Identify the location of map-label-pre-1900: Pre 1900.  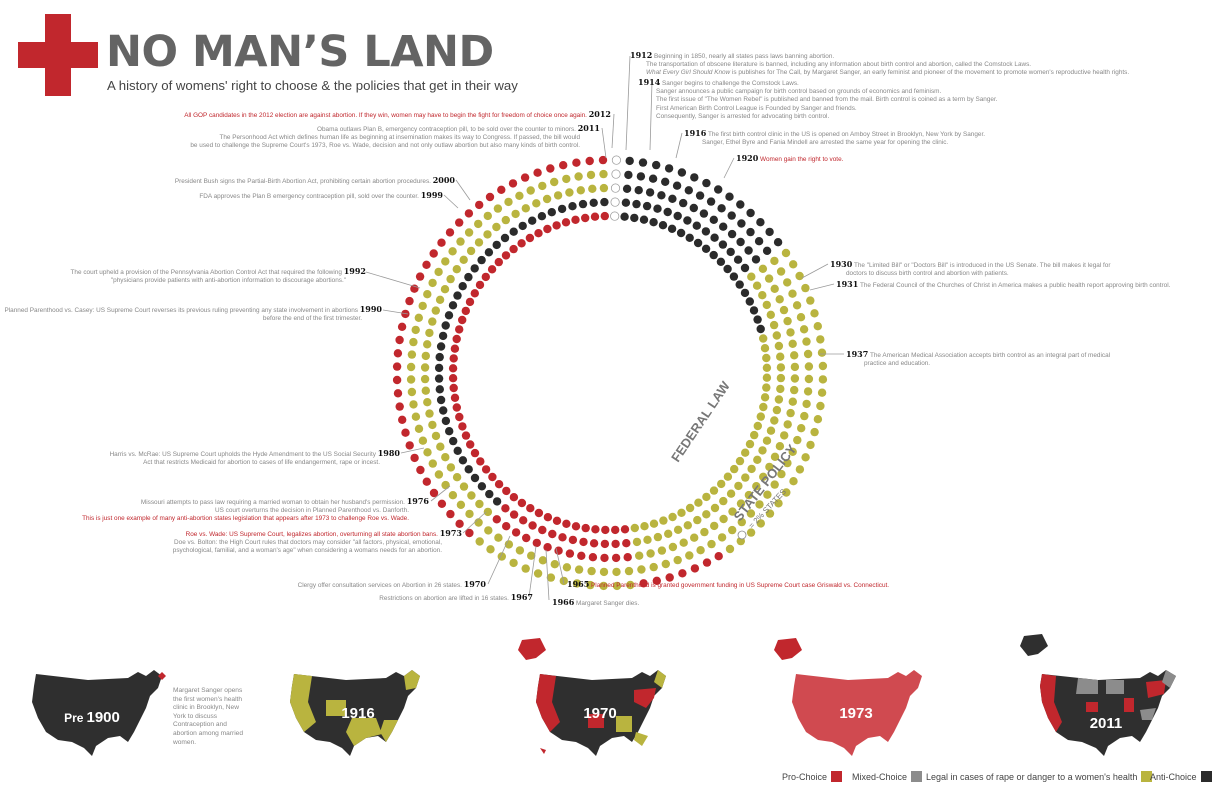
(92, 717).